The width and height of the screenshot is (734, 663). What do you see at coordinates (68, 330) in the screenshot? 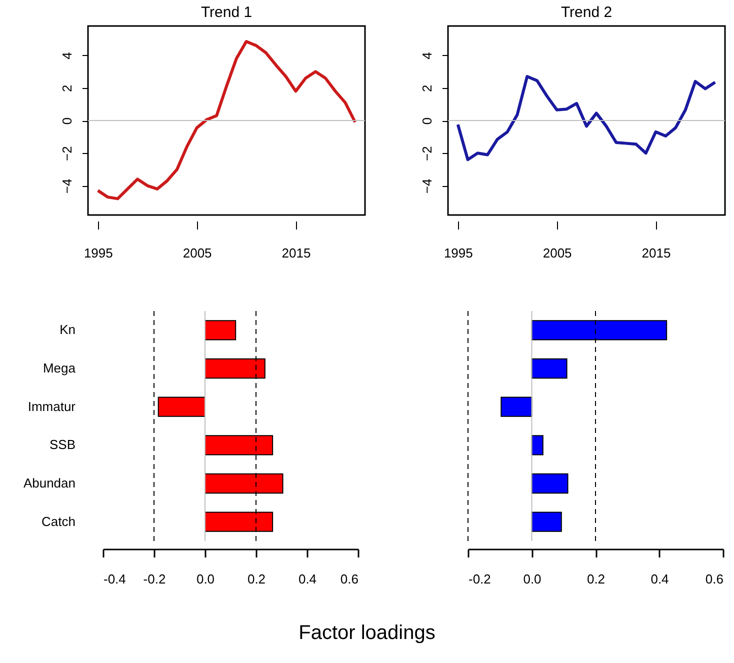
I see `y-tick-label: Kn` at bounding box center [68, 330].